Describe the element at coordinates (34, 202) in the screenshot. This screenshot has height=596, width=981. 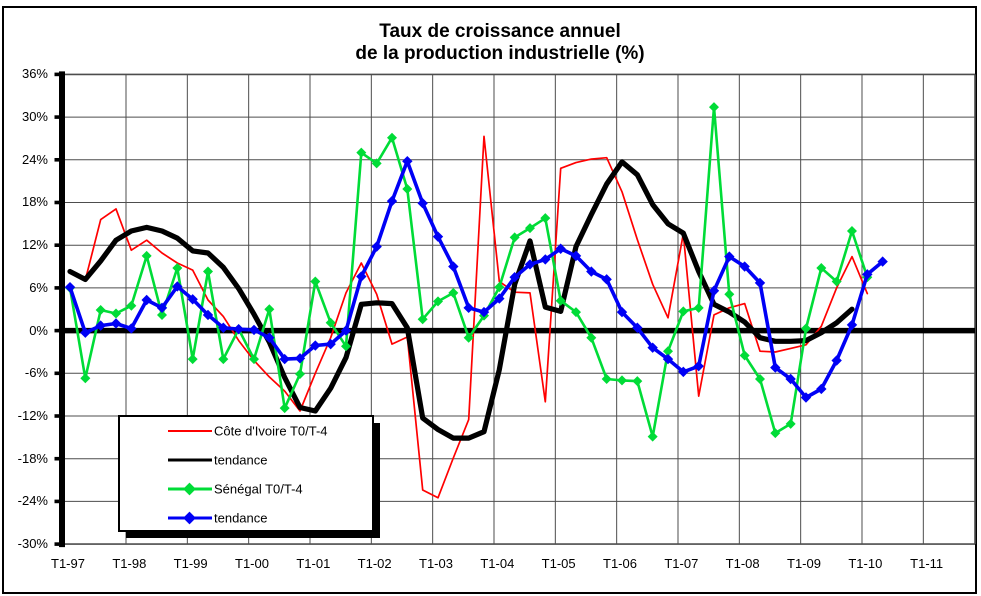
I see `y-tick-label: 18%` at that location.